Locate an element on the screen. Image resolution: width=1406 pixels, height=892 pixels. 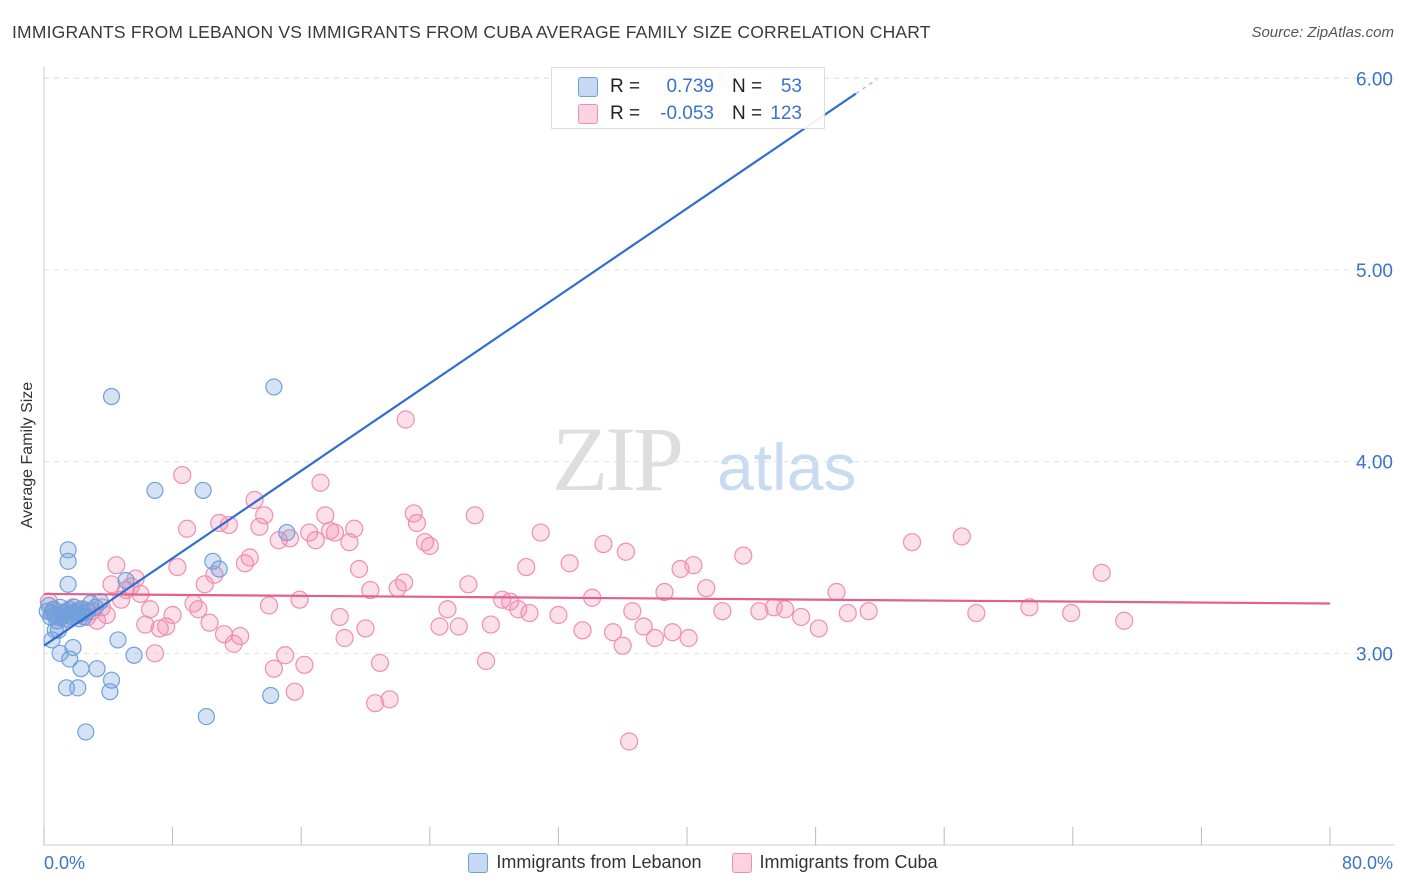
stats-row-lebanon: R = 0.739 N = 53 is located at coordinates (688, 87).